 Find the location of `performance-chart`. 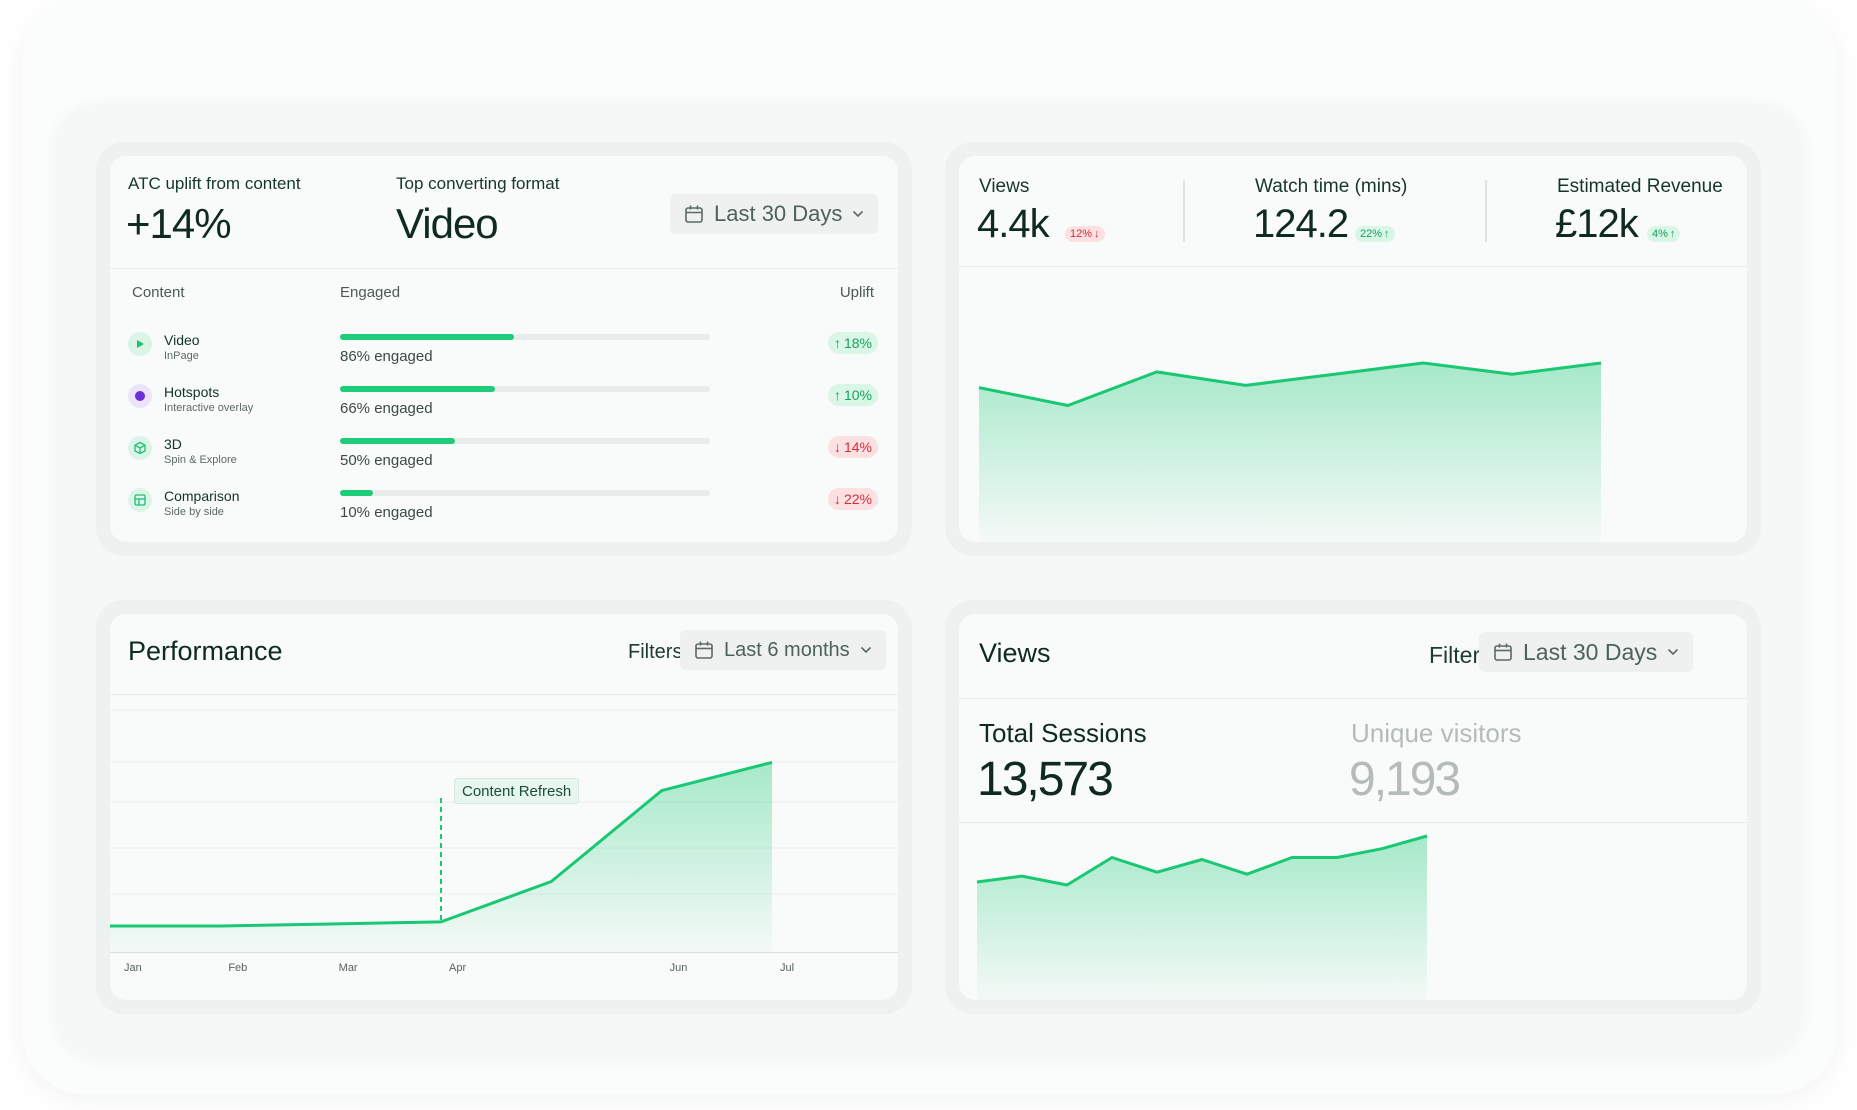

performance-chart is located at coordinates (504, 830).